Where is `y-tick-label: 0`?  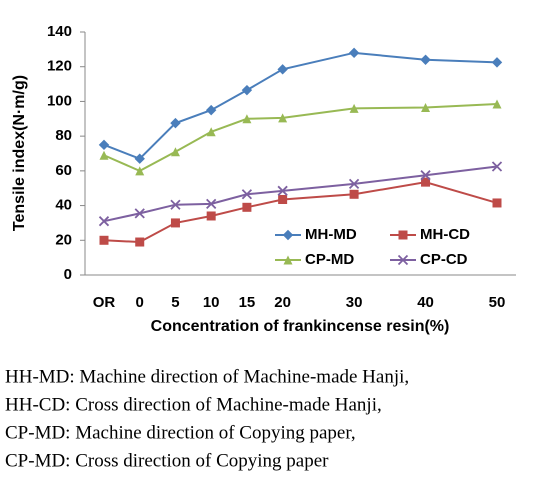
y-tick-label: 0 is located at coordinates (68, 274).